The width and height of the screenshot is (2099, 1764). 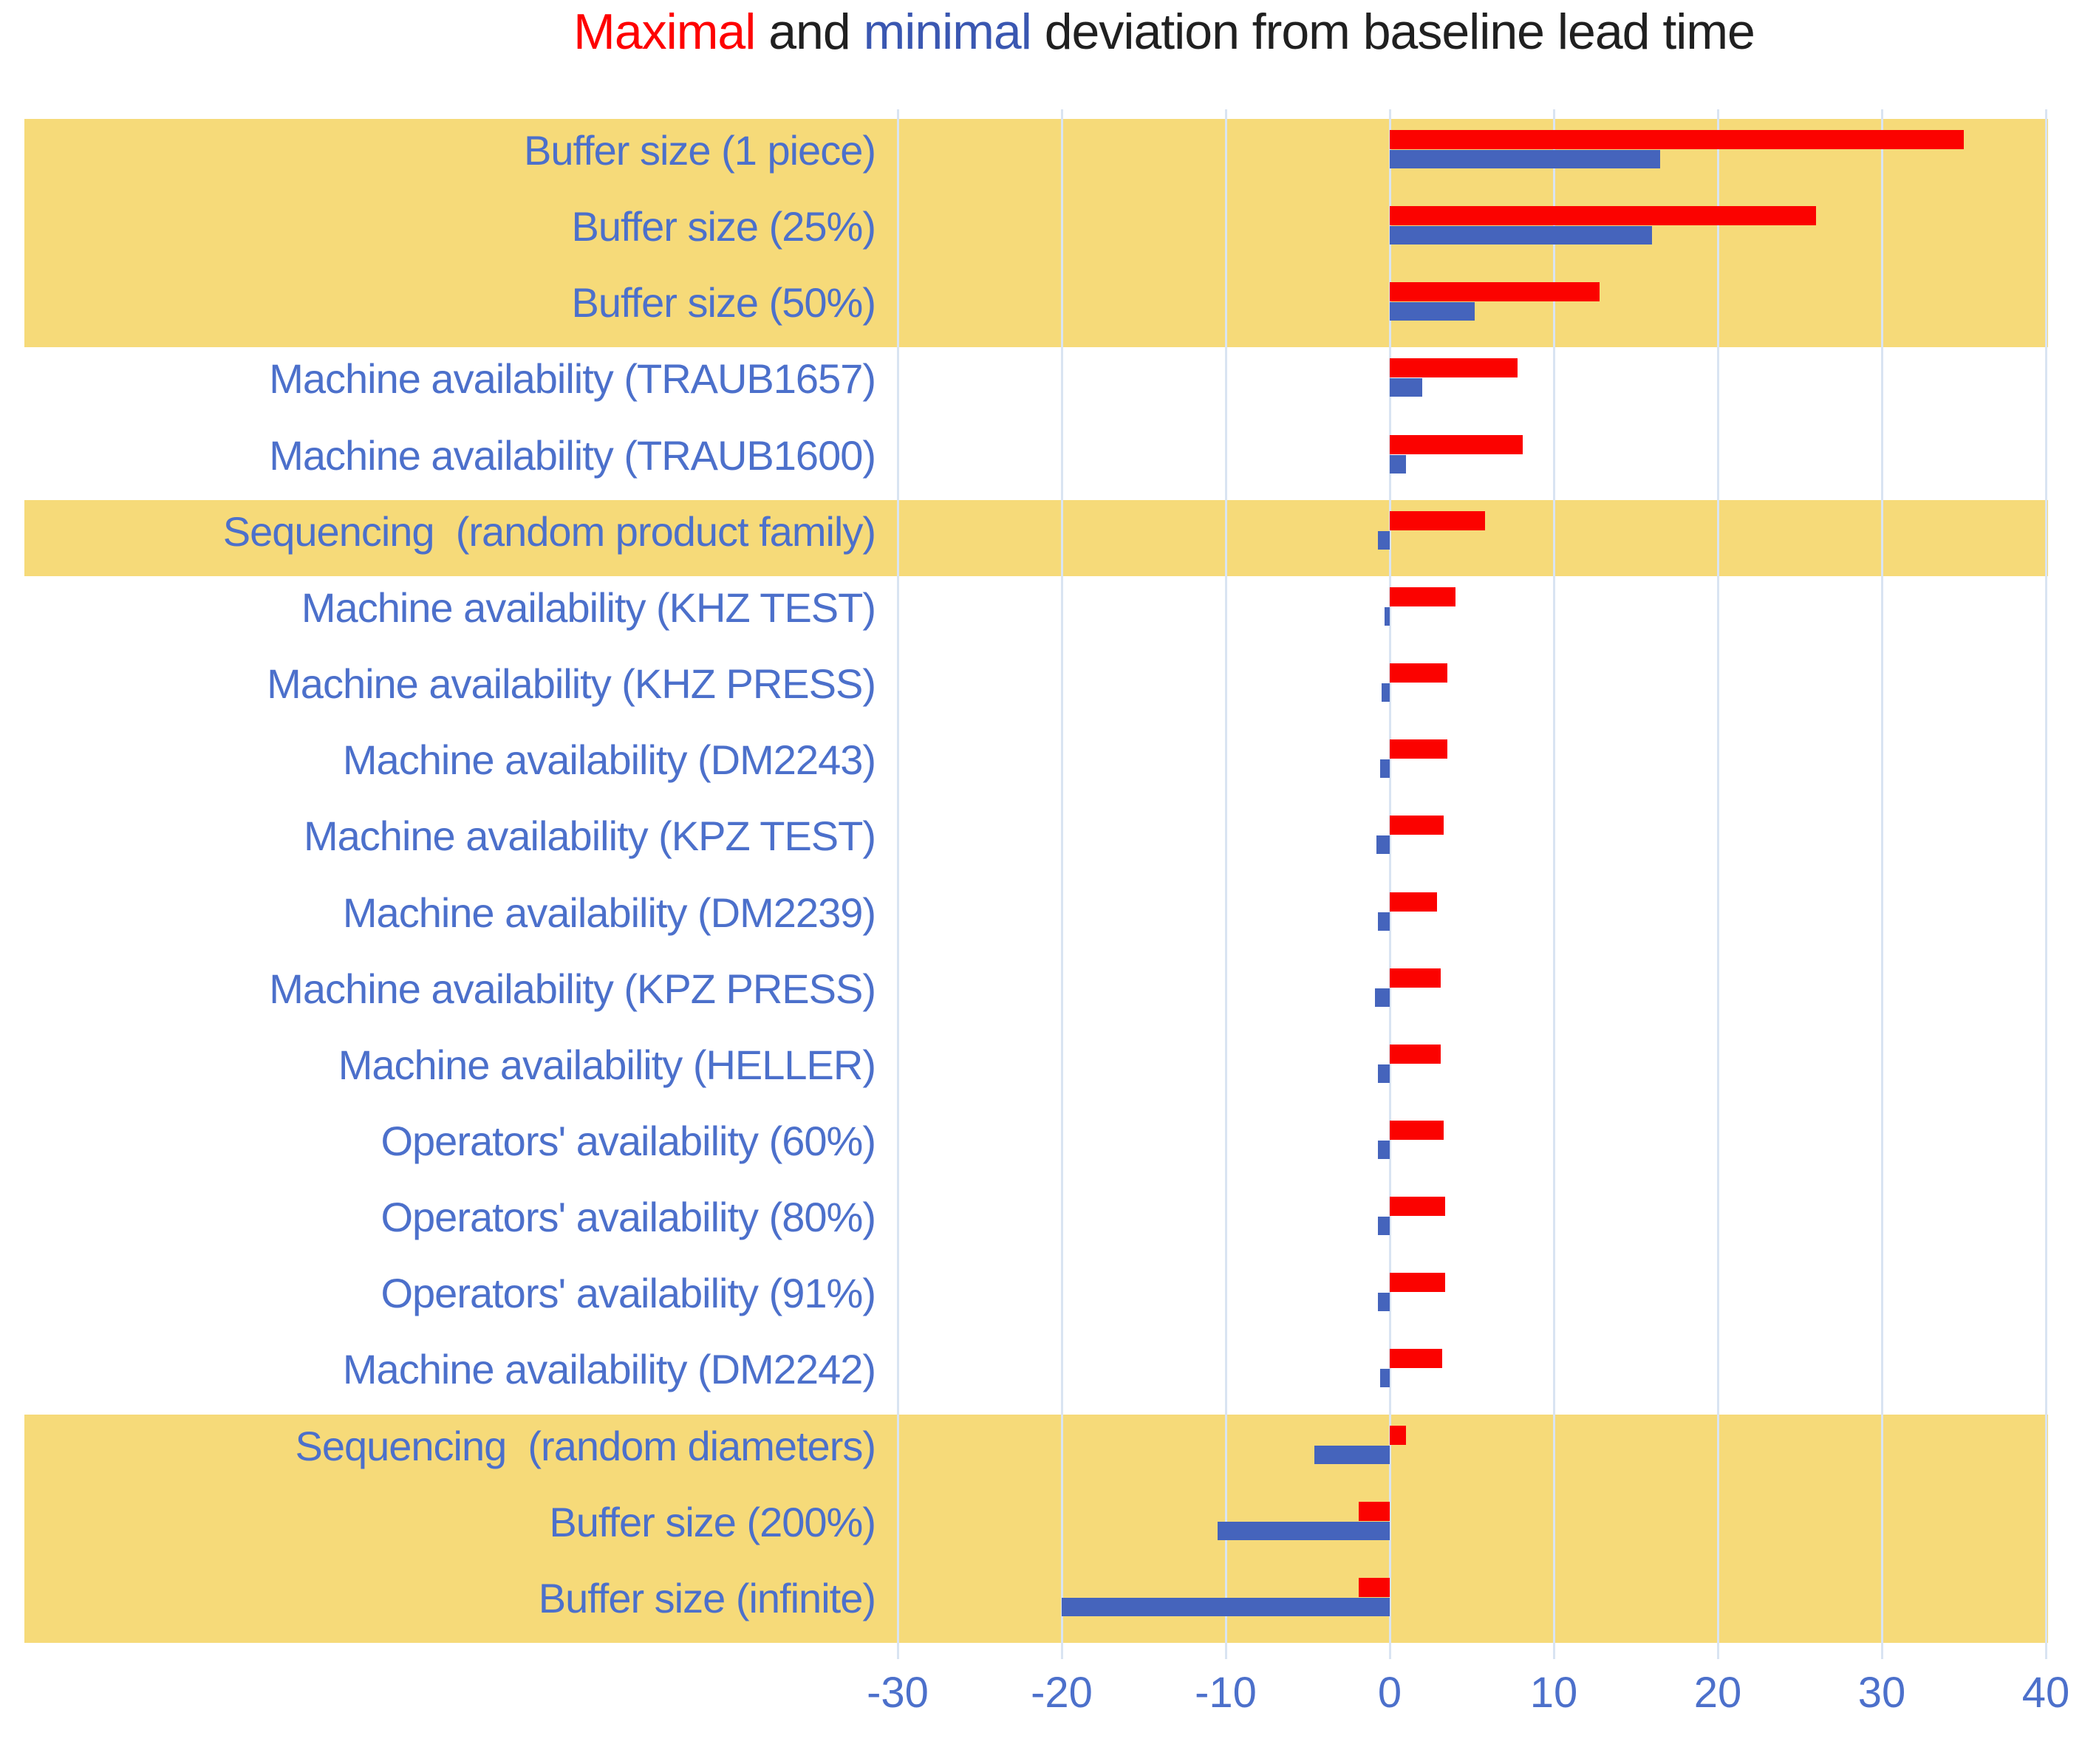 What do you see at coordinates (609, 912) in the screenshot?
I see `category-label: Machine availability (DM2239)` at bounding box center [609, 912].